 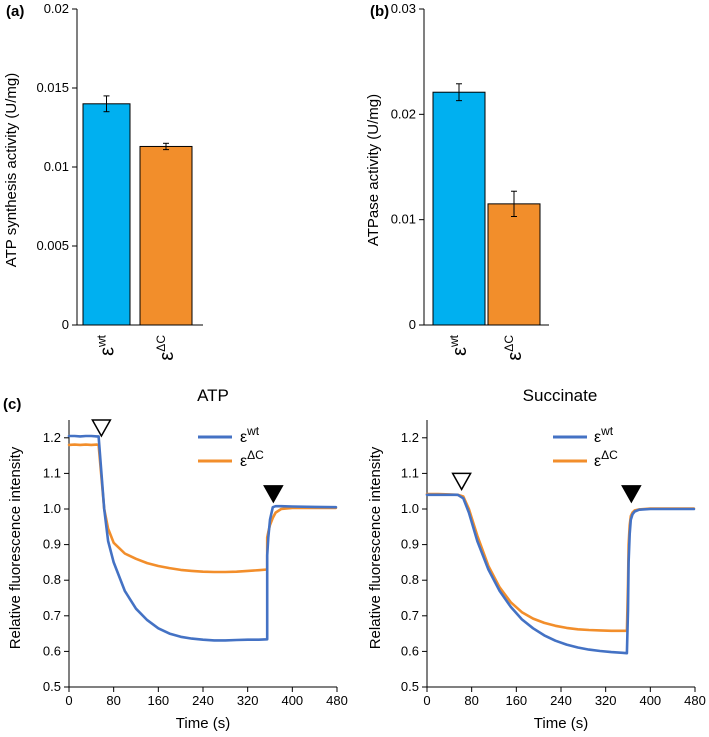 I want to click on b-error-bar-dc, so click(x=514, y=204).